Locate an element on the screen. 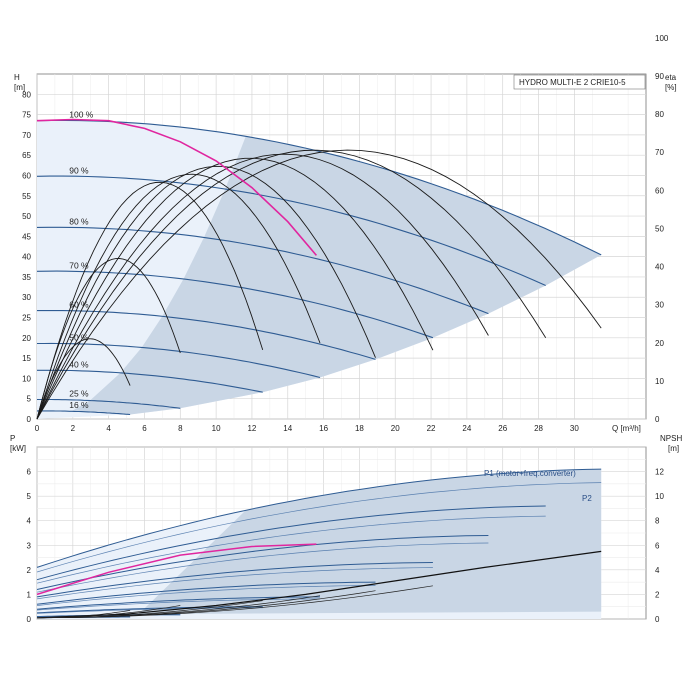  h-tick: 65 is located at coordinates (26, 155).